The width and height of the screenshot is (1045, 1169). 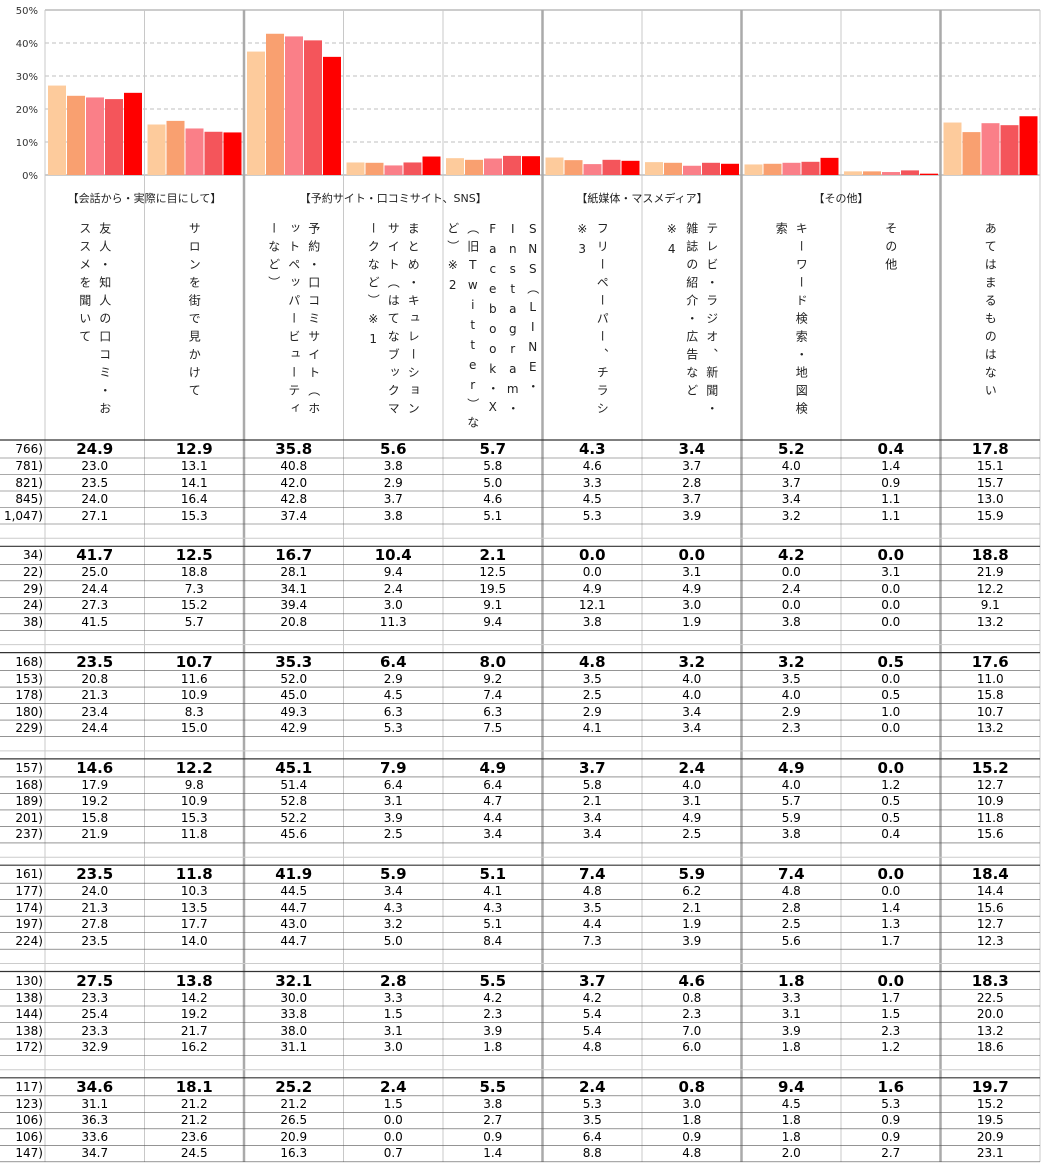 I want to click on group-label: 【会話から・実際に目にして】, so click(x=144, y=198).